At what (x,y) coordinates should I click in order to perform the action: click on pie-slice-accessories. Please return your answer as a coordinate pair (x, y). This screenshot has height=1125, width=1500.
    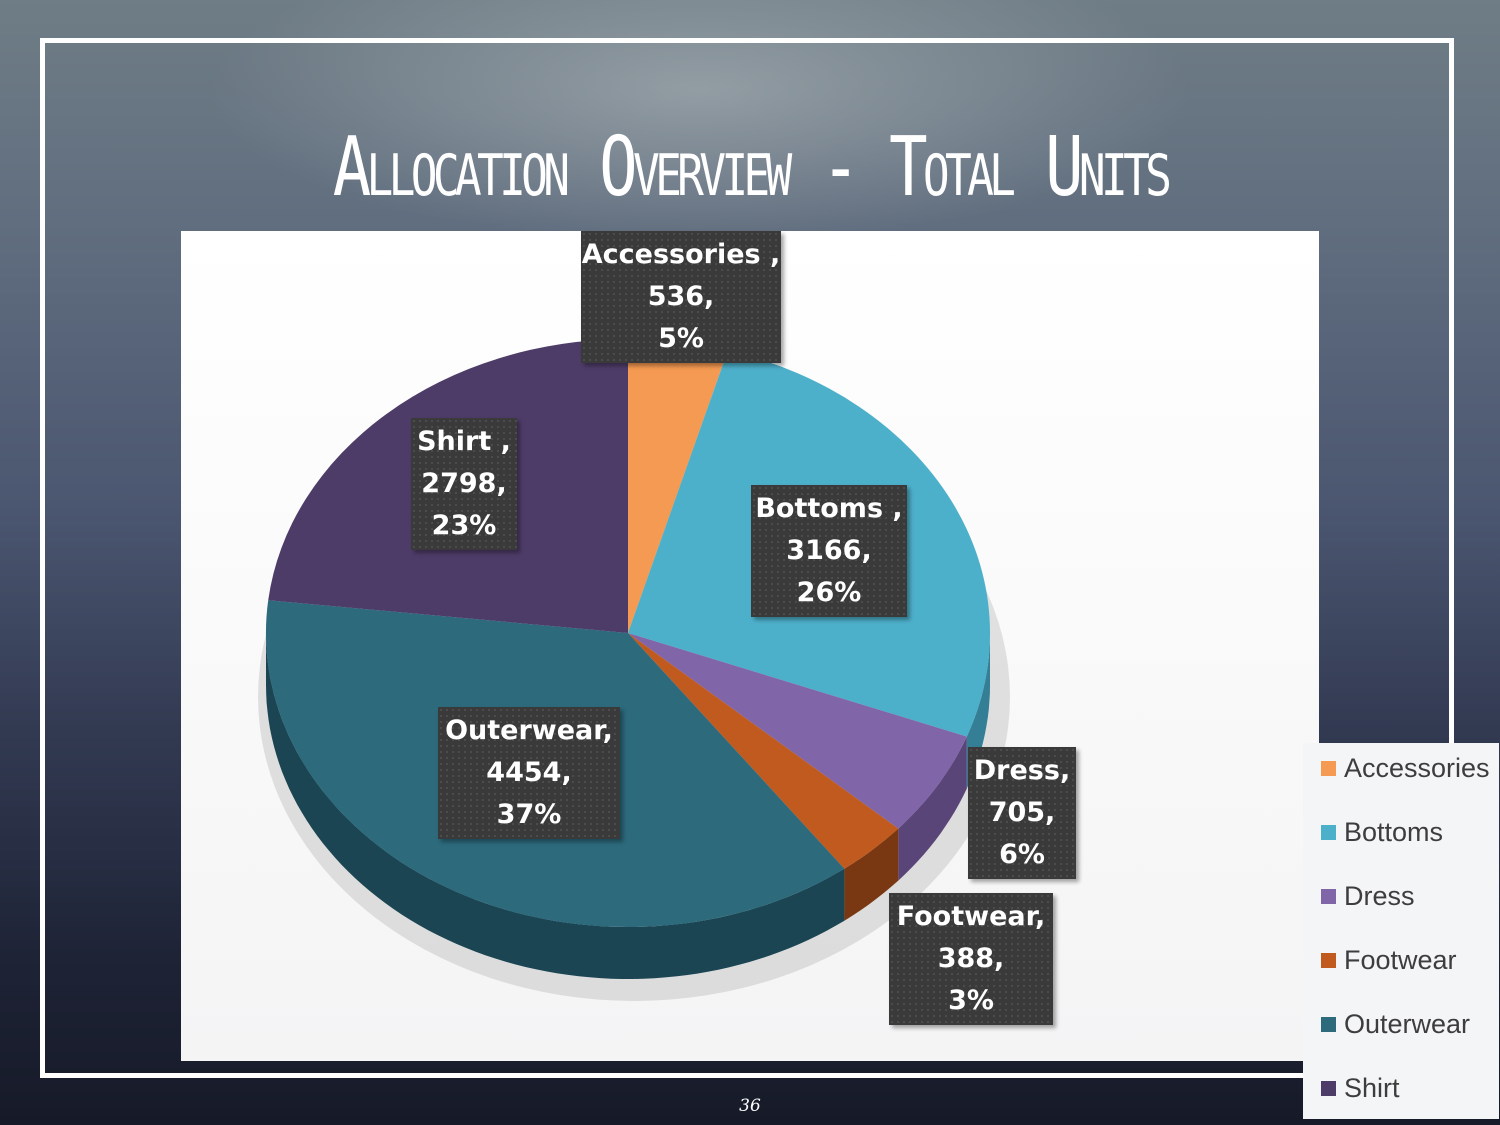
    Looking at the image, I should click on (678, 486).